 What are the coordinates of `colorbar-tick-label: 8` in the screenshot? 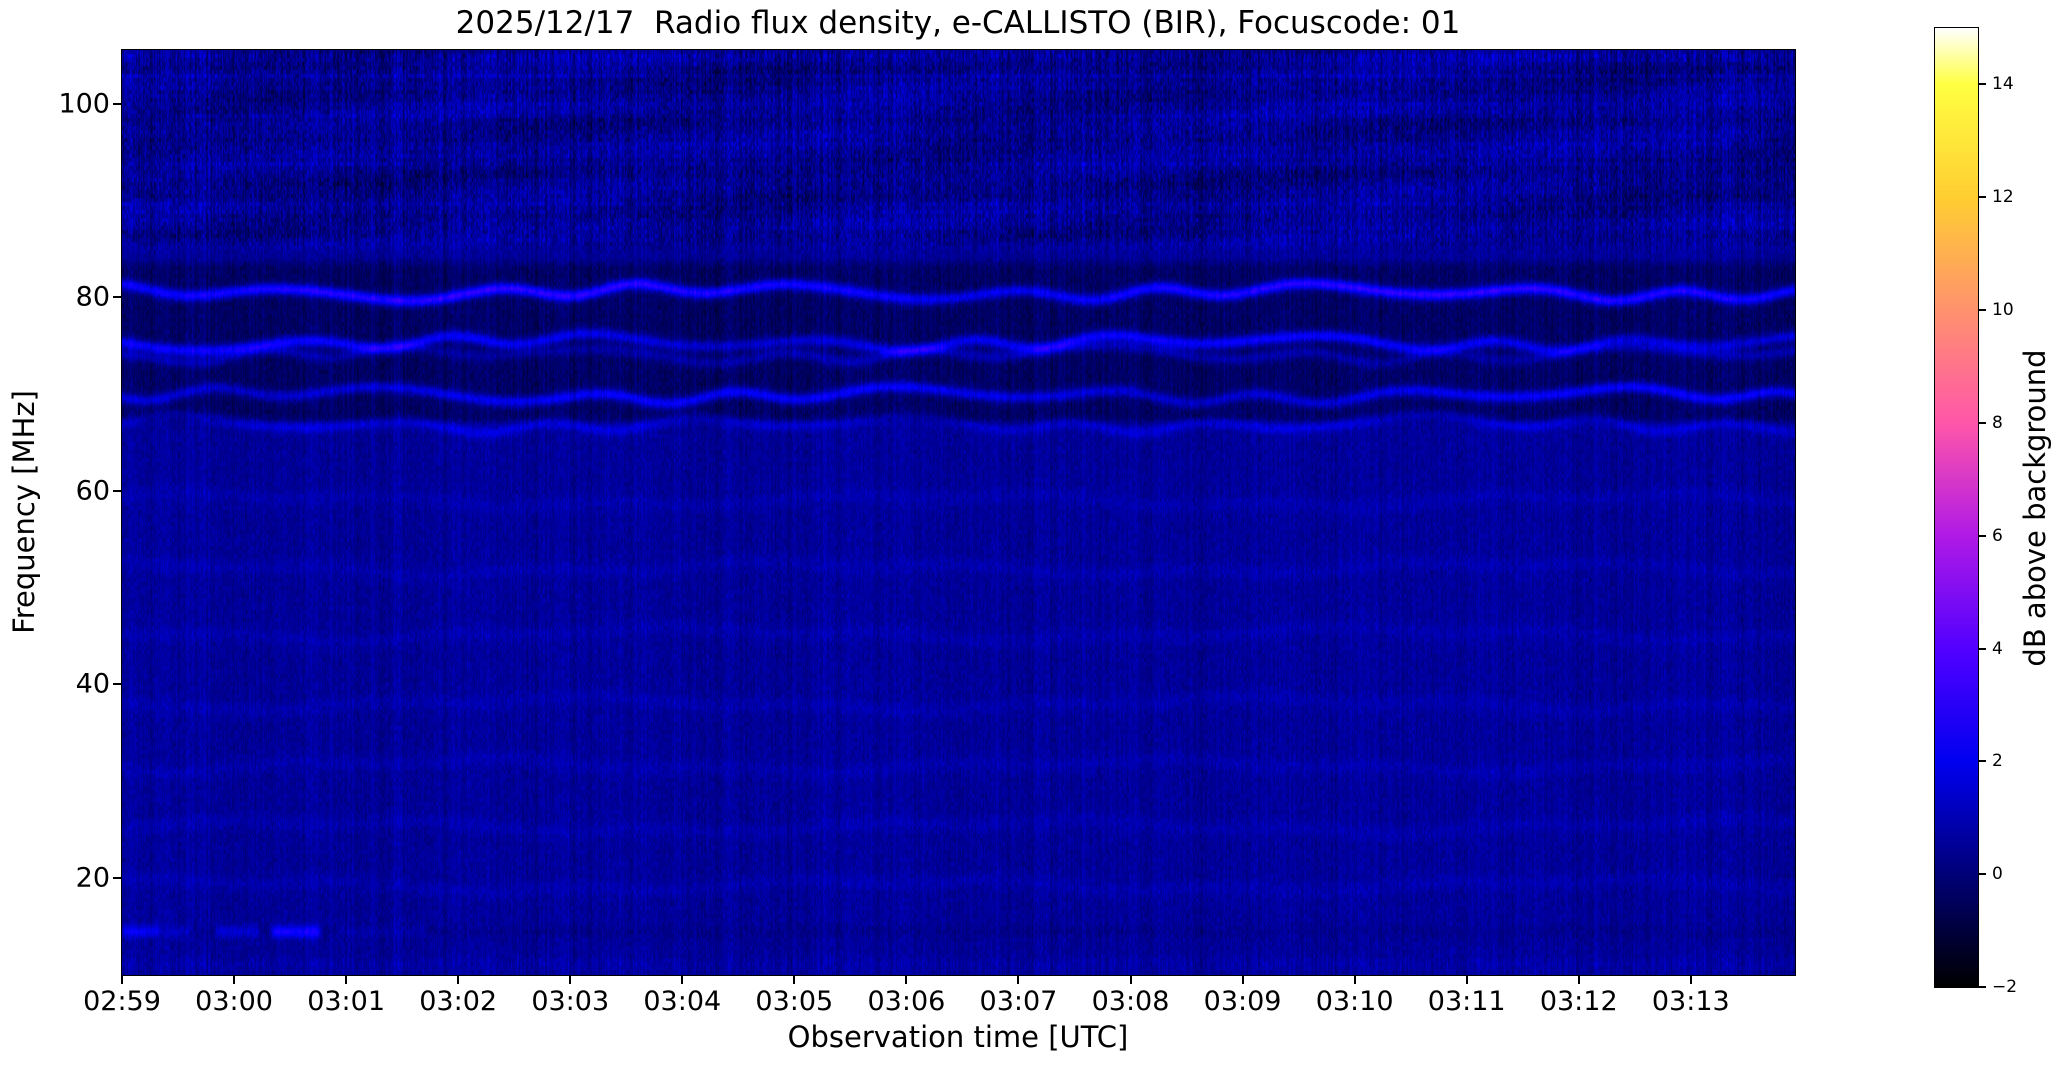 It's located at (1997, 422).